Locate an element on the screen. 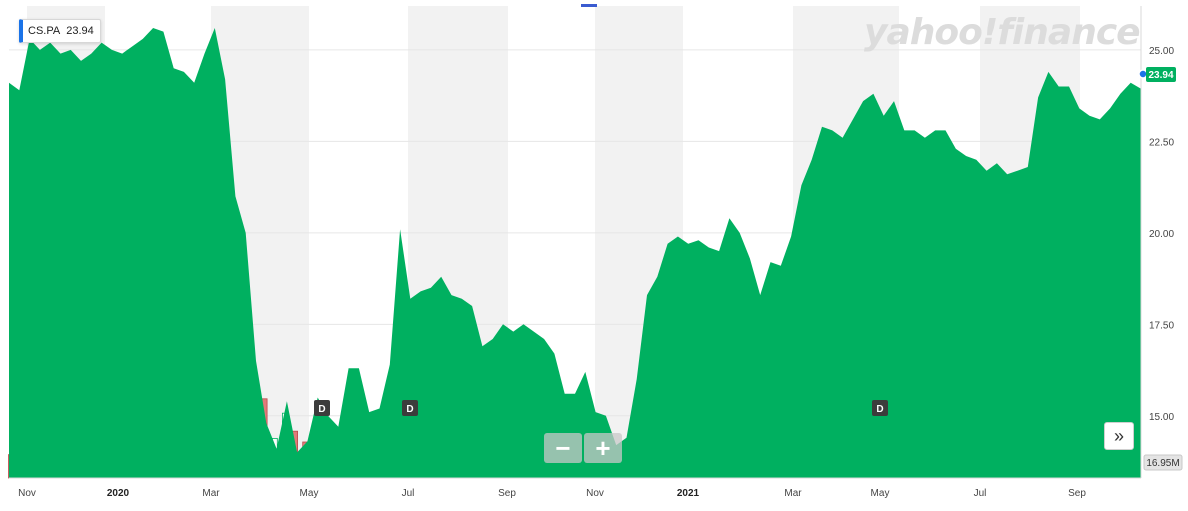  last-price-badge: 23.94 is located at coordinates (1157, 74).